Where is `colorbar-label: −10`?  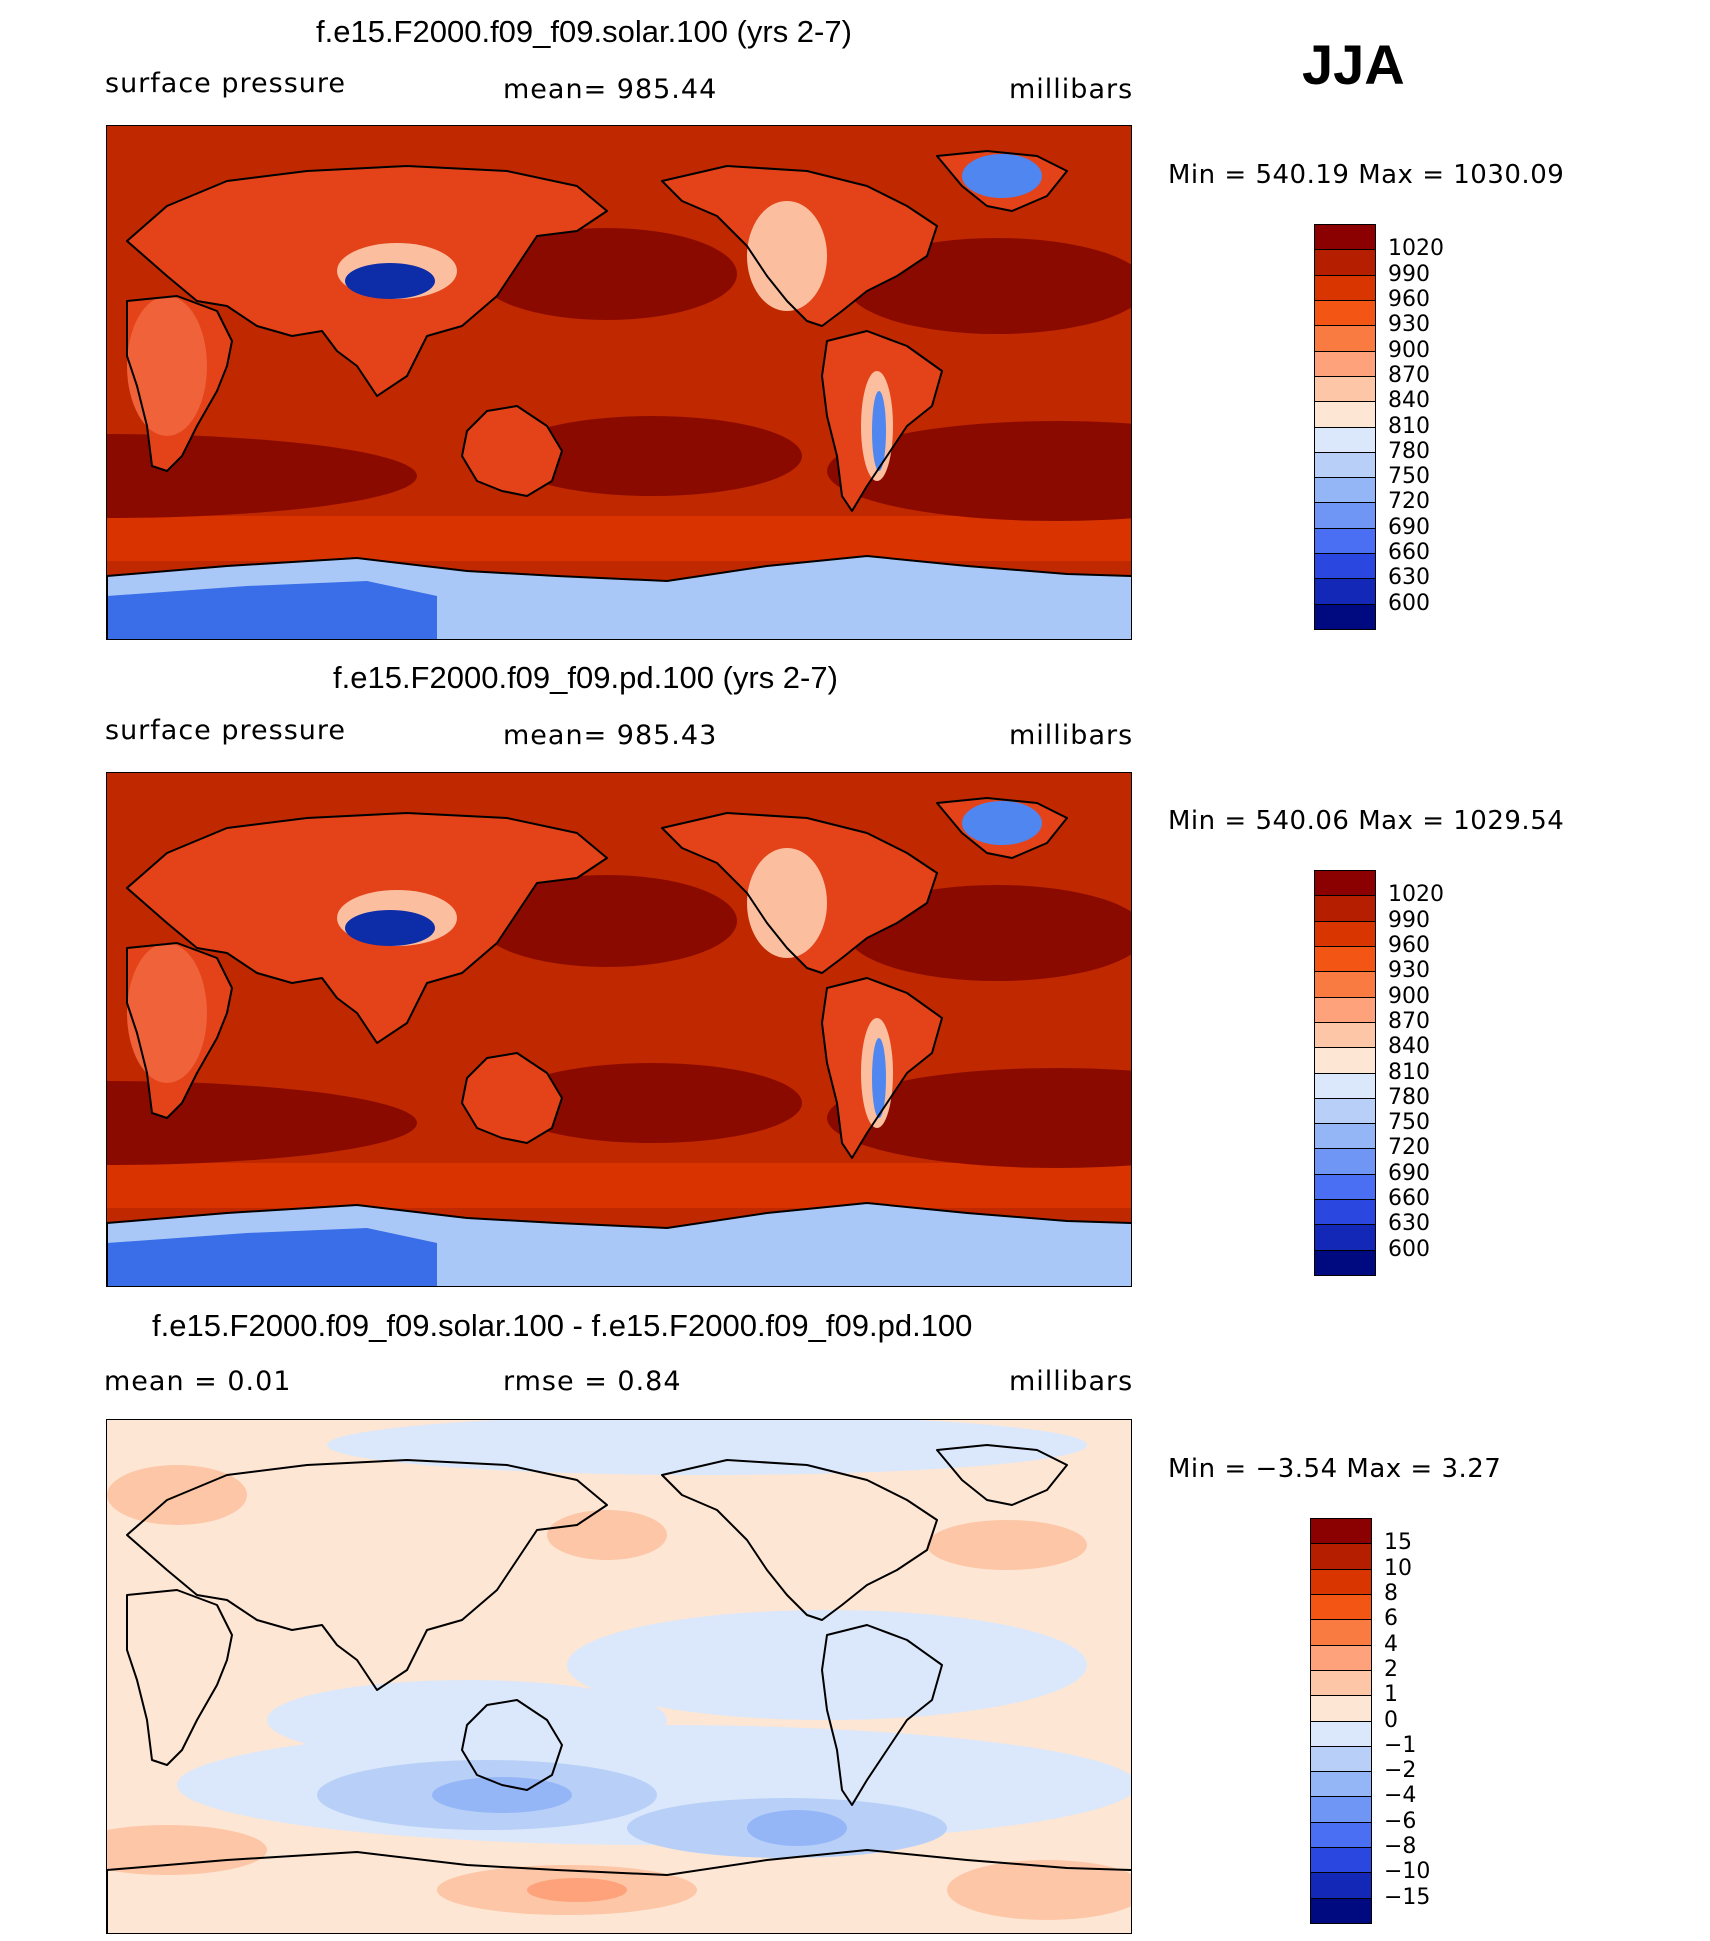 colorbar-label: −10 is located at coordinates (1407, 1872).